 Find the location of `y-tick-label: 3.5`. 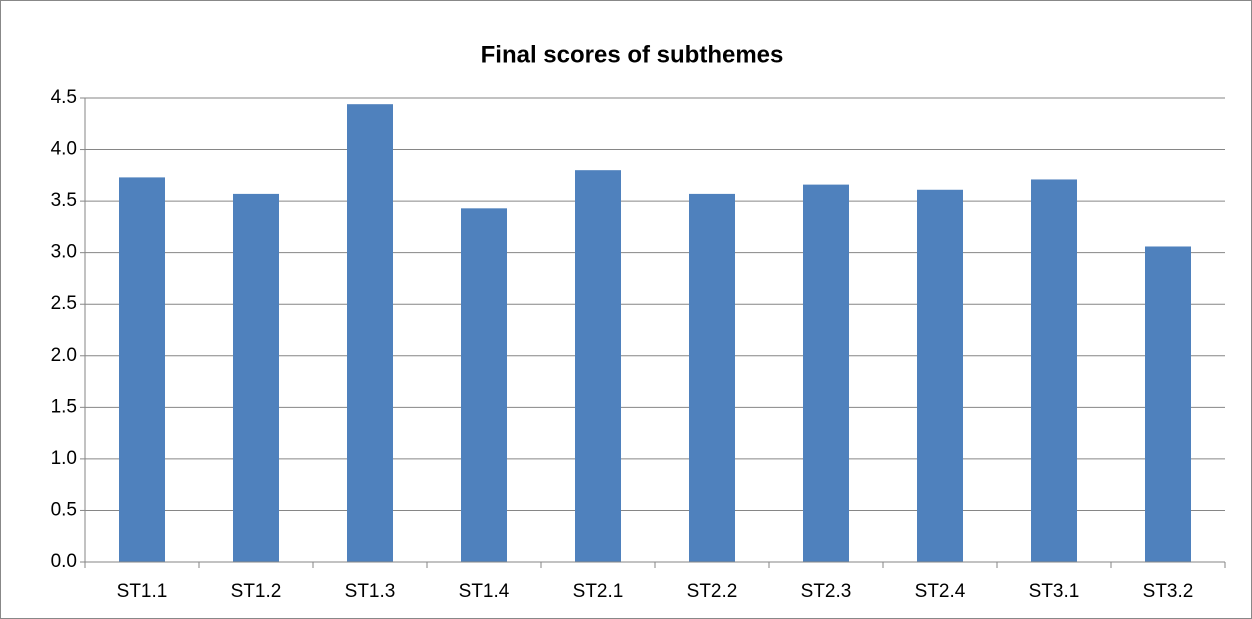

y-tick-label: 3.5 is located at coordinates (64, 200).